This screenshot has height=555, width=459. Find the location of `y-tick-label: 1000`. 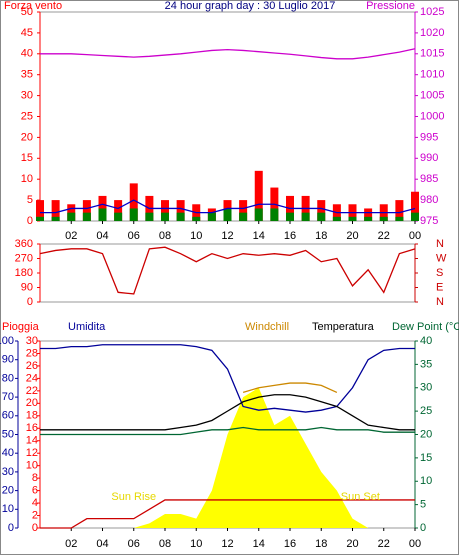

y-tick-label: 1000 is located at coordinates (432, 116).